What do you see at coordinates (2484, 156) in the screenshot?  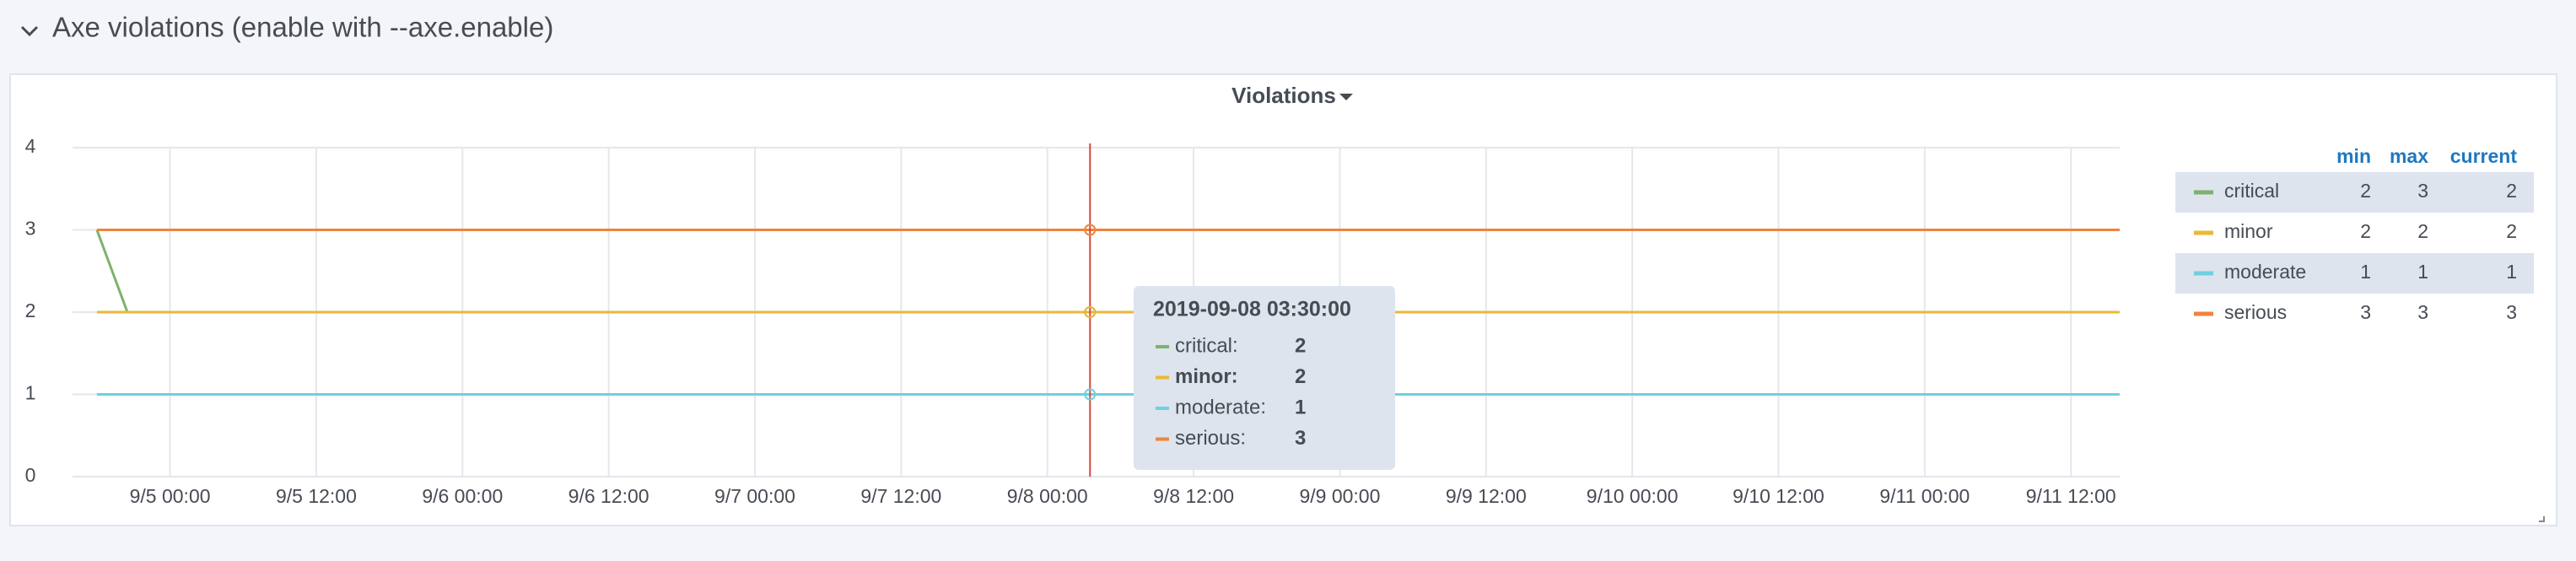 I see `legend-column-header: current` at bounding box center [2484, 156].